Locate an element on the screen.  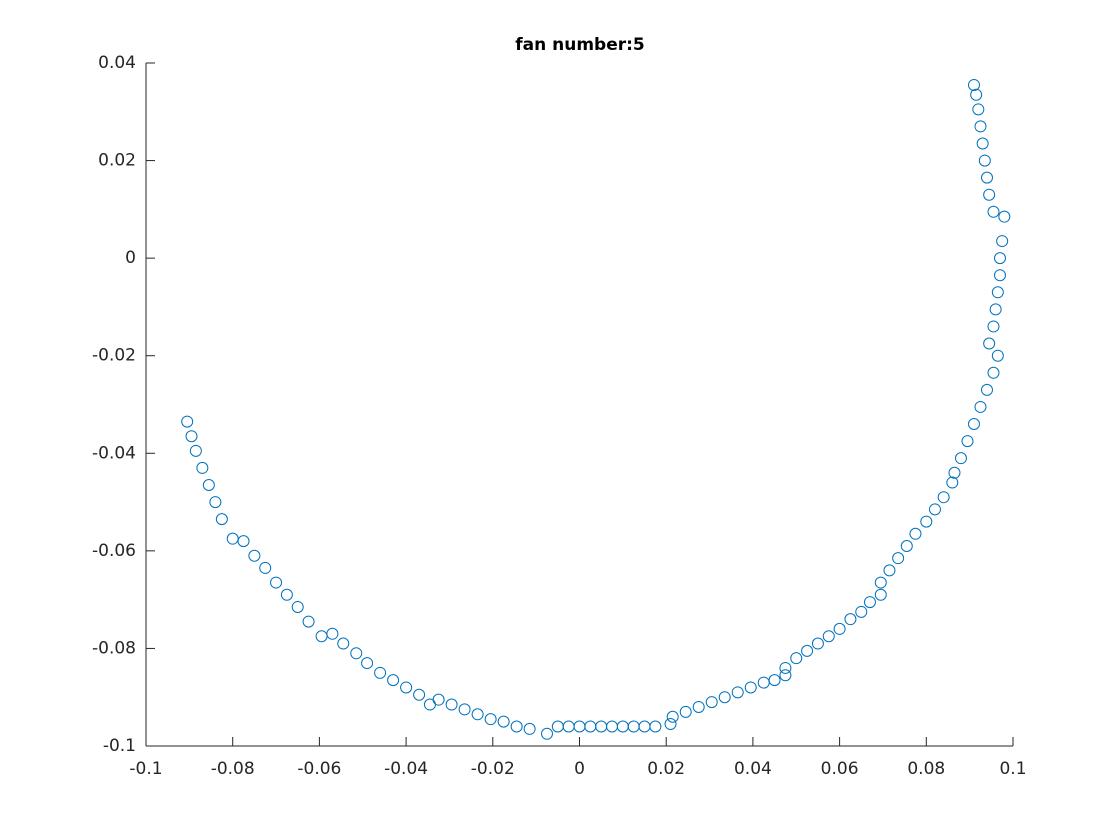
y-tick-label: -0.1 is located at coordinates (119, 746).